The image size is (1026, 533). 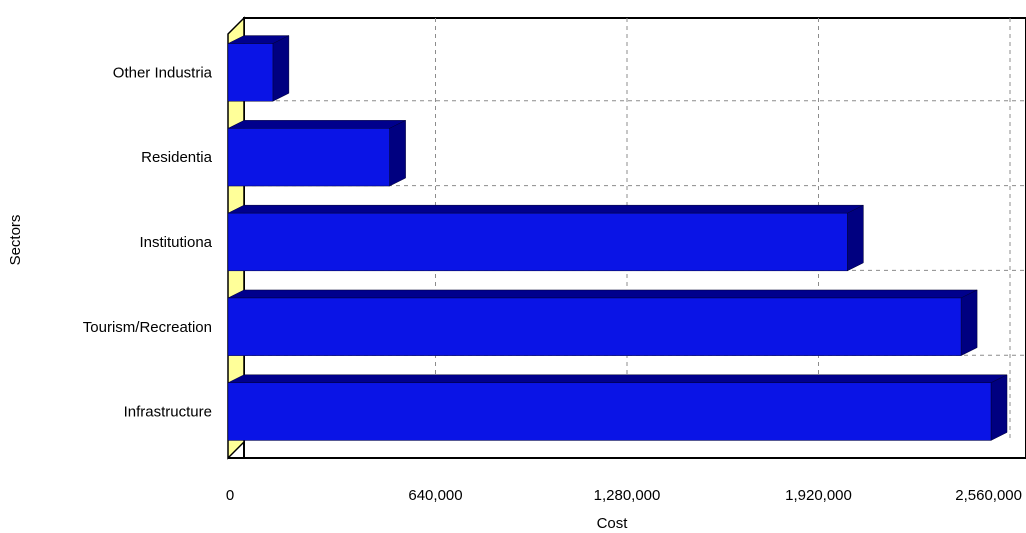 I want to click on x-tick-label: 1,280,000, so click(x=627, y=495).